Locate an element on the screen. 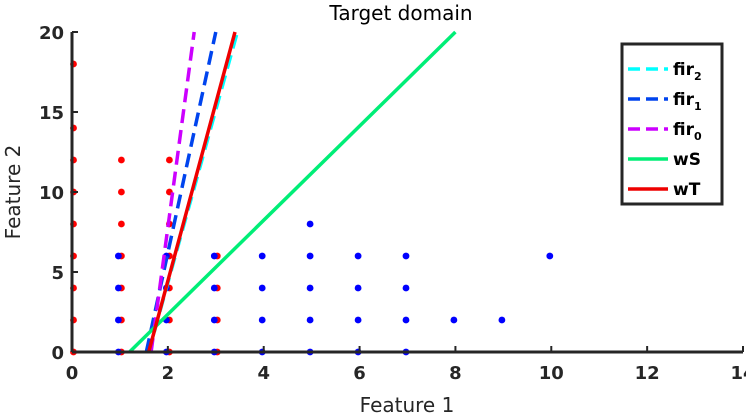 The width and height of the screenshot is (746, 415). legend-label-4: wT is located at coordinates (687, 190).